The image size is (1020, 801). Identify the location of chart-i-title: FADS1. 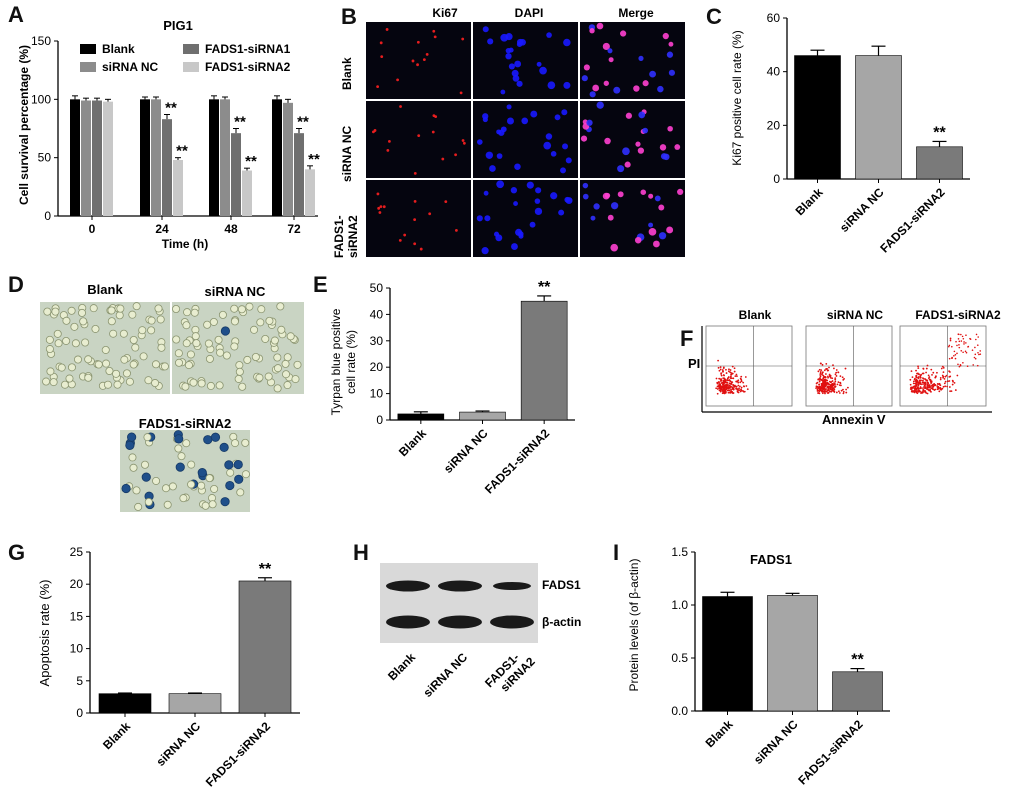
(771, 559).